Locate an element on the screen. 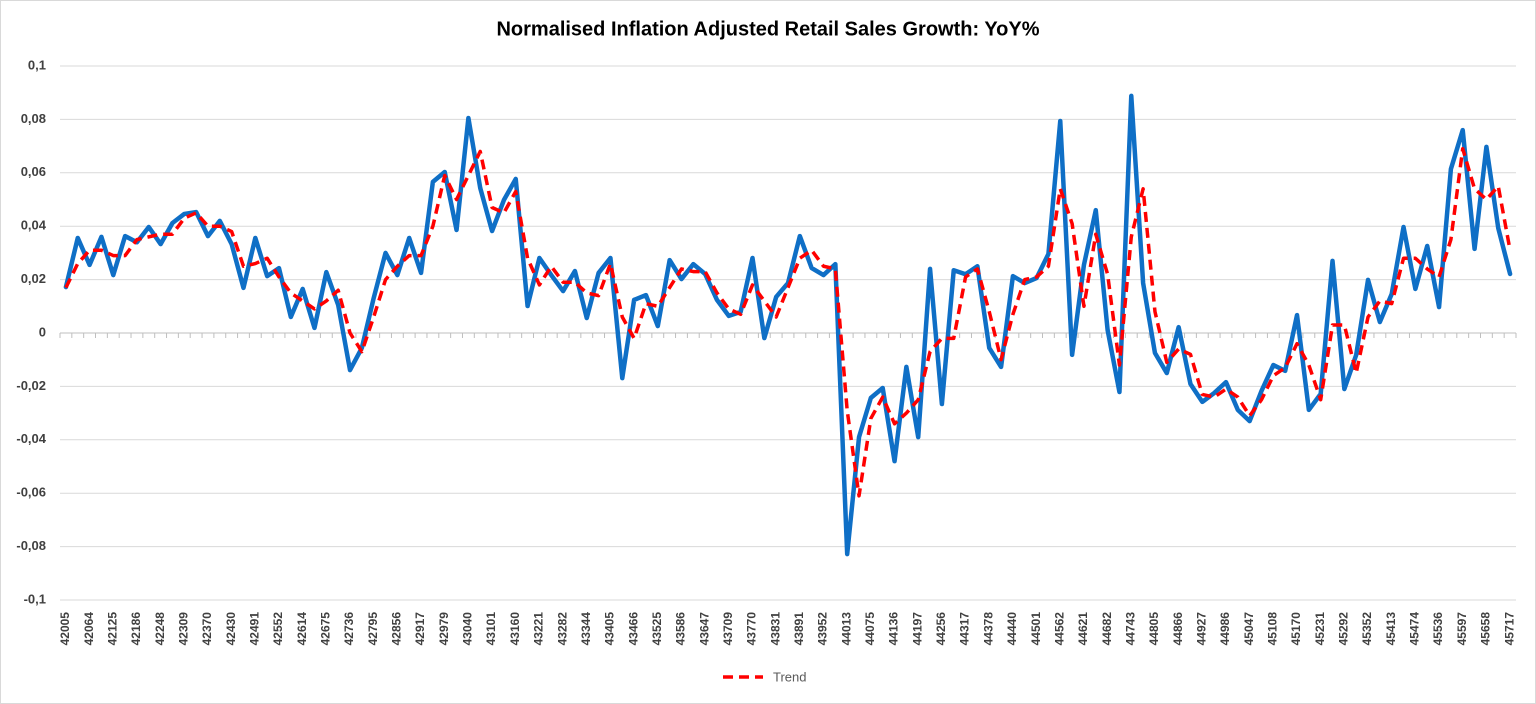 The width and height of the screenshot is (1536, 704). x-tick-label: 43891 is located at coordinates (799, 629).